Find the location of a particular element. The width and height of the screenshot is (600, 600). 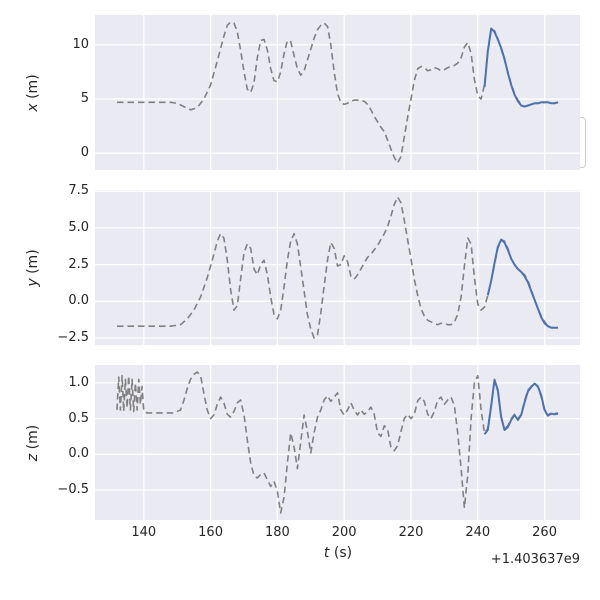

ylabel-z: z (m) is located at coordinates (33, 443).